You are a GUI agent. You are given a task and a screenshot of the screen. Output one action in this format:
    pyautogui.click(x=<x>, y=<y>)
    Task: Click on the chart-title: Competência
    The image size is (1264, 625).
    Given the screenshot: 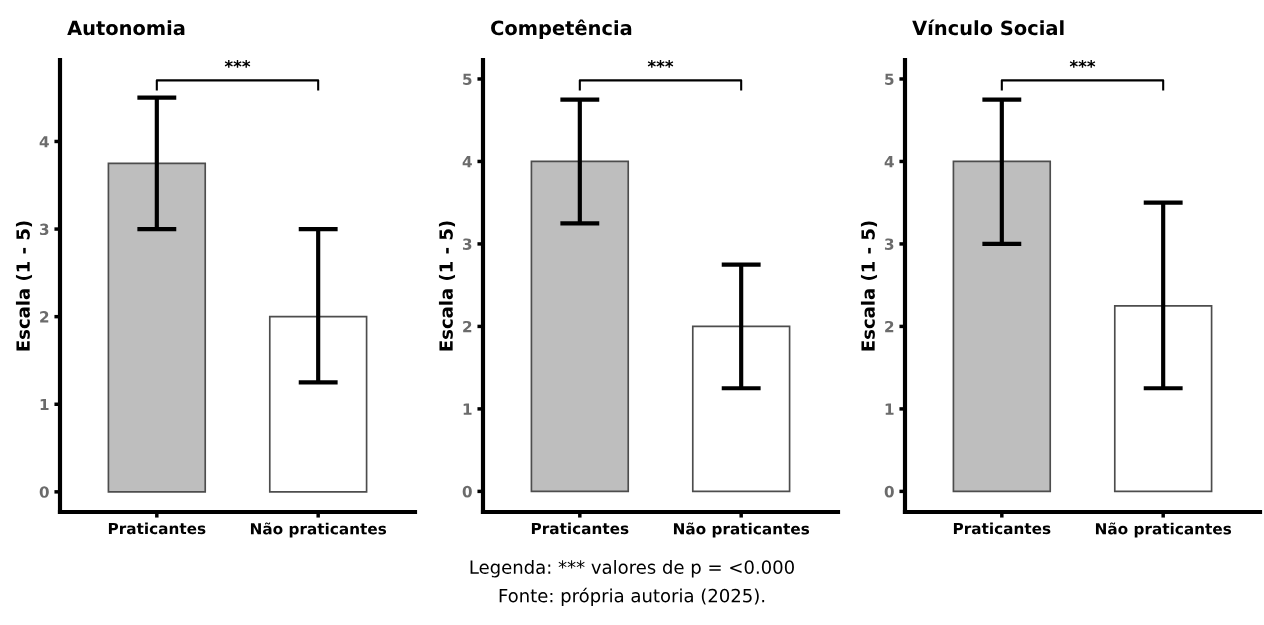 What is the action you would take?
    pyautogui.click(x=561, y=29)
    